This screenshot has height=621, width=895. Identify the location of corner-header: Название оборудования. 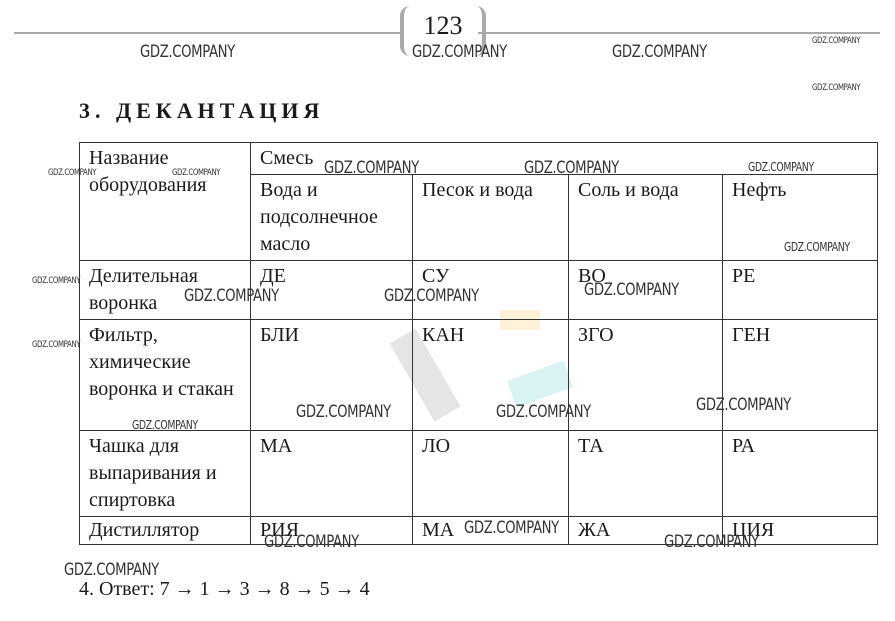
(165, 201).